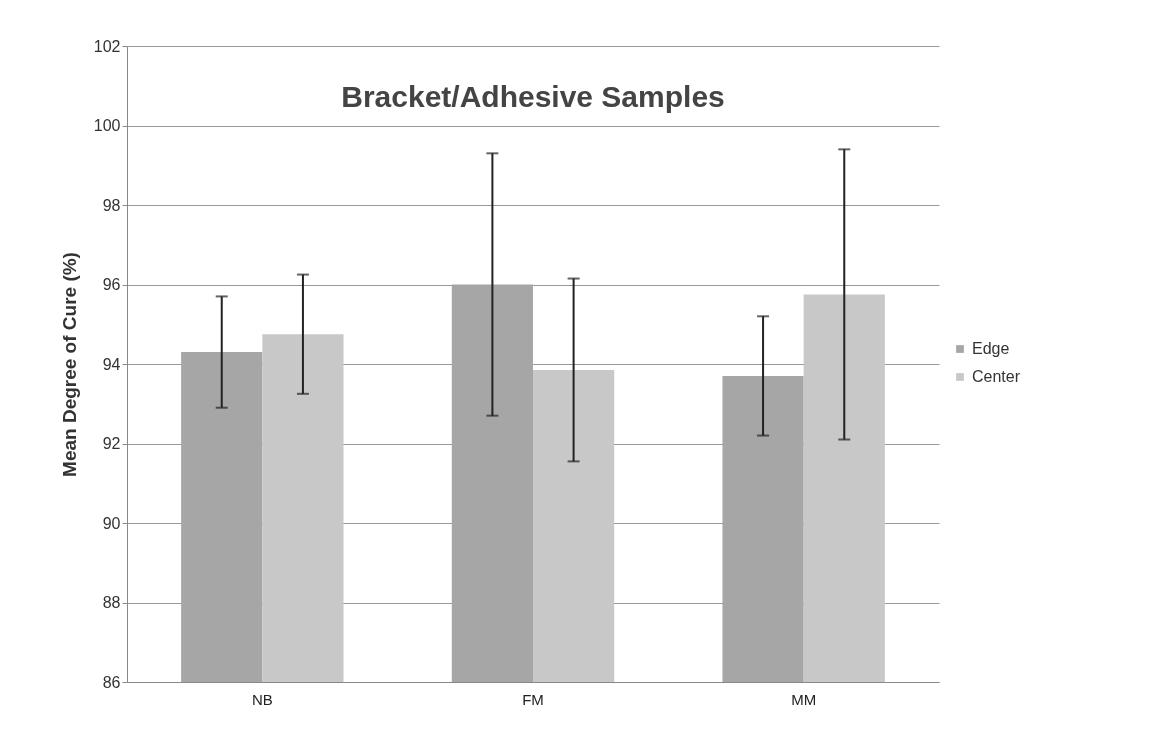 The width and height of the screenshot is (1154, 744). I want to click on y-tick-label: 102, so click(107, 46).